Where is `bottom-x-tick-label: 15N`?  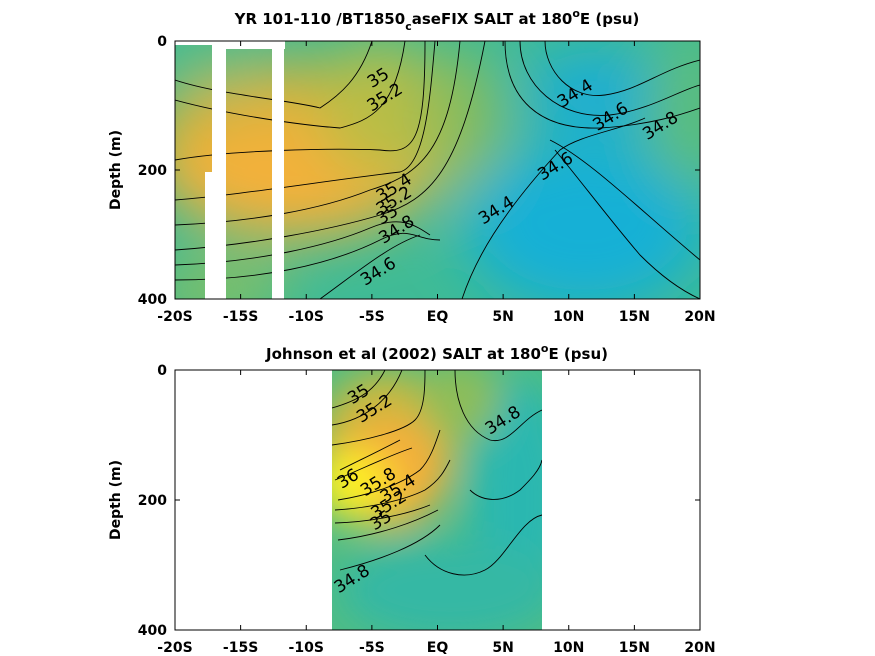
bottom-x-tick-label: 15N is located at coordinates (634, 648).